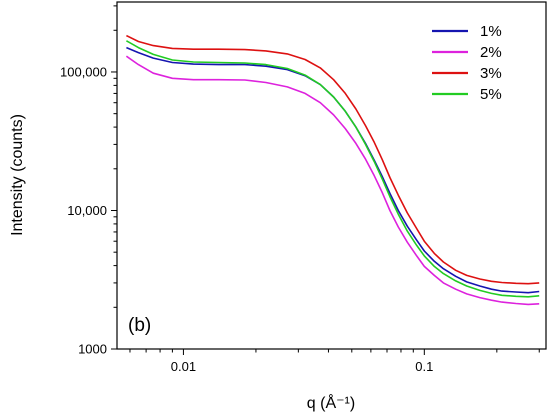 The height and width of the screenshot is (420, 550). I want to click on y-tick-label: 100,000, so click(83, 71).